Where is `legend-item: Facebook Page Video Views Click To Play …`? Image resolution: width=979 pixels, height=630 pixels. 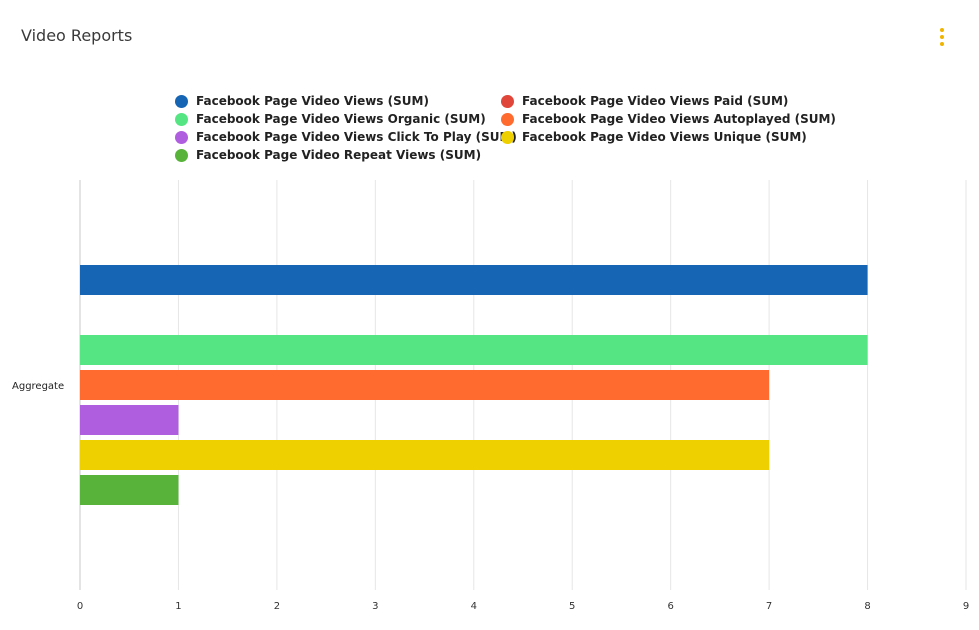 legend-item: Facebook Page Video Views Click To Play … is located at coordinates (346, 137).